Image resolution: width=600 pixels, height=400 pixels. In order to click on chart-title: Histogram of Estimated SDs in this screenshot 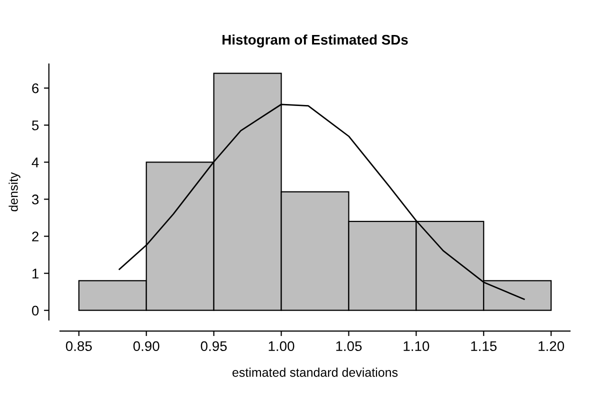, I will do `click(315, 41)`.